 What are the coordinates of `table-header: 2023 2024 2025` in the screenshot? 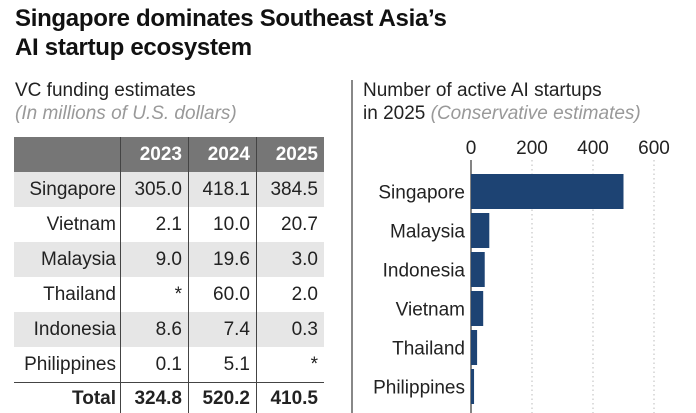 It's located at (169, 154).